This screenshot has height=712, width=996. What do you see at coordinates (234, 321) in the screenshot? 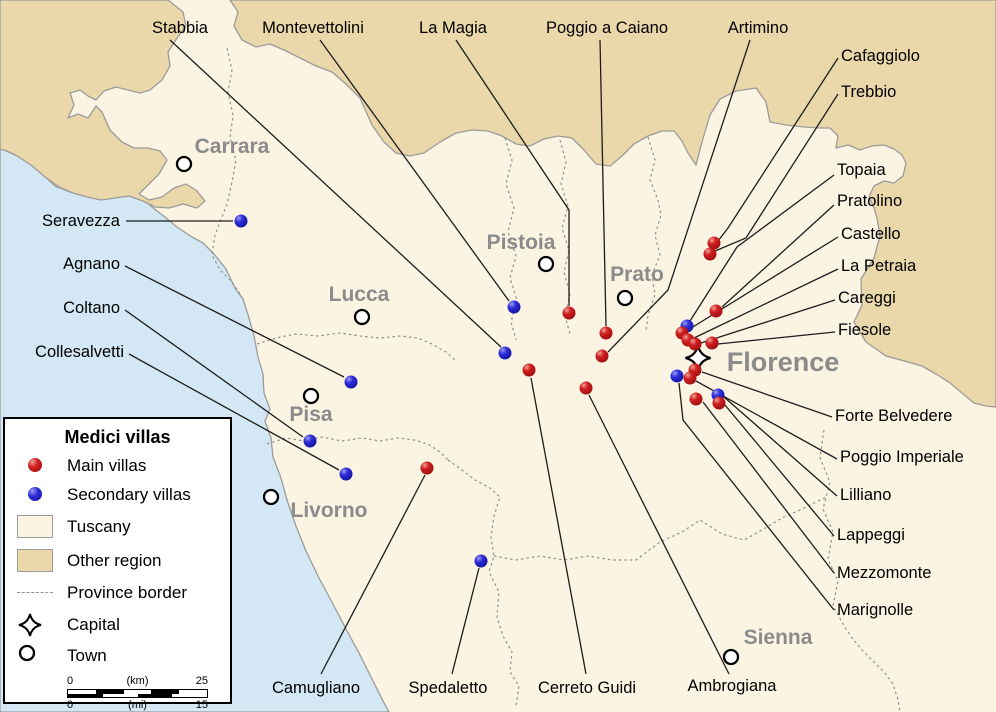
I see `leader-line-agnano` at bounding box center [234, 321].